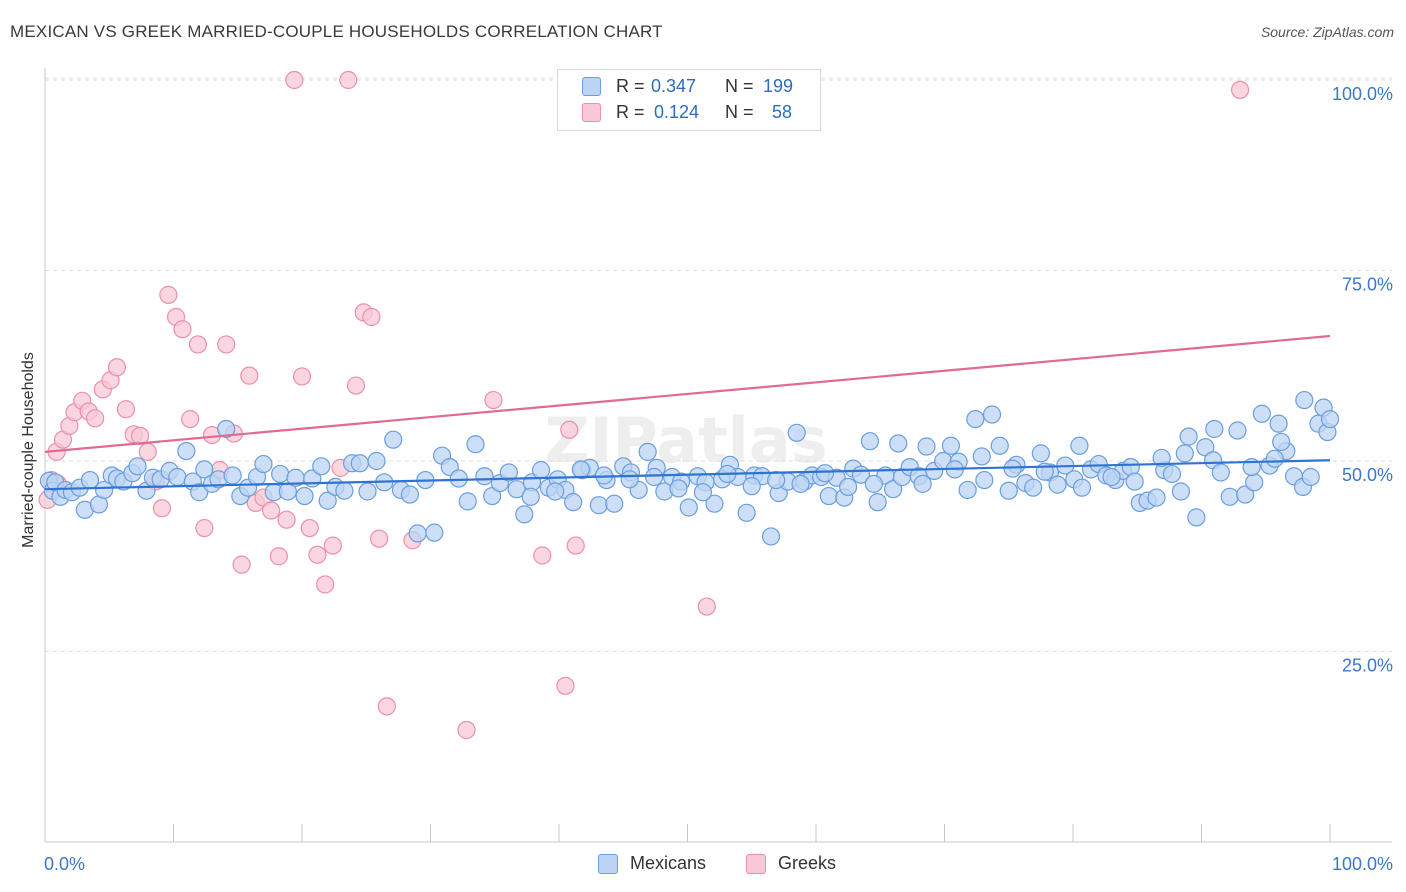 This screenshot has height=892, width=1406. I want to click on y-tick-label: 50.0%, so click(1367, 475).